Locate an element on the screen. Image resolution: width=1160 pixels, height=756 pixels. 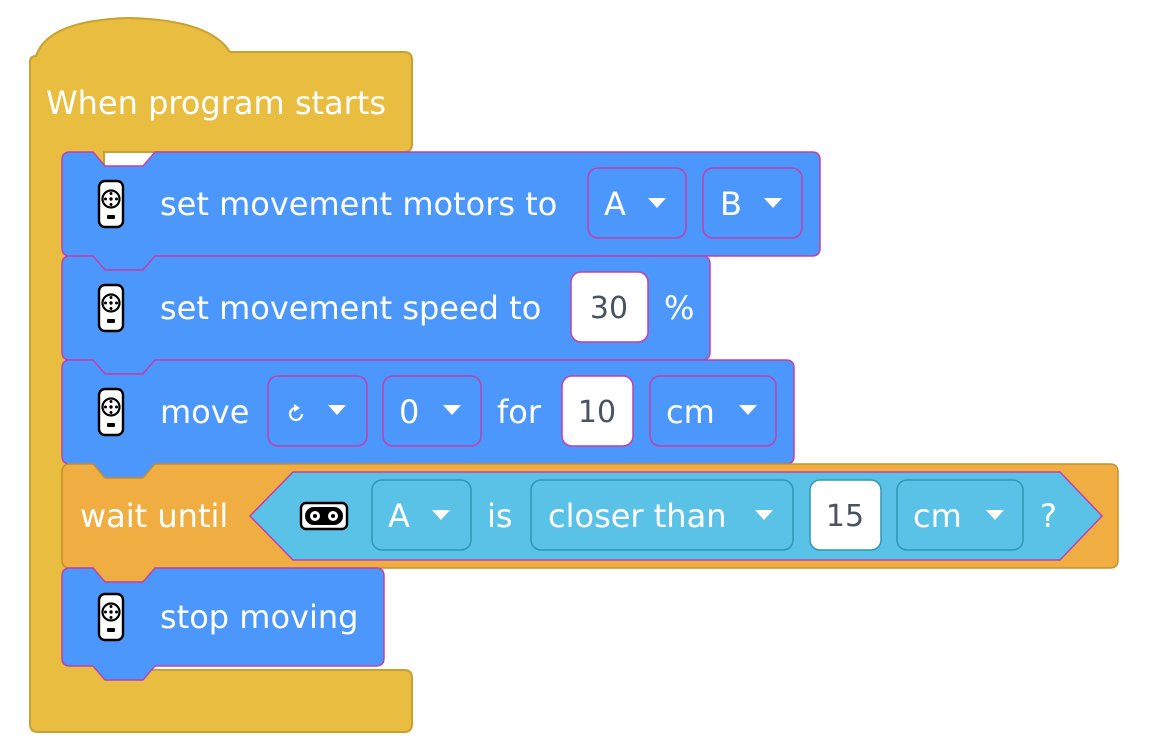
steer-value: 0 is located at coordinates (409, 412).